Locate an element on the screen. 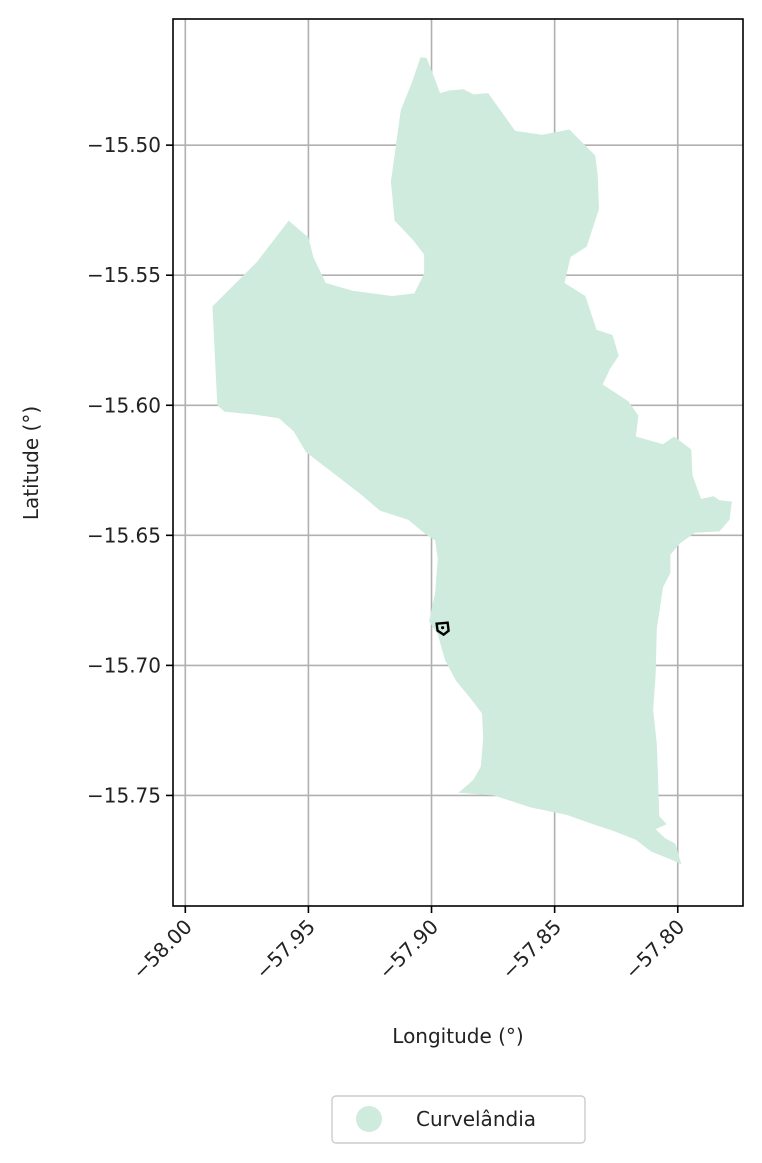  y-tick-label: −15.60 is located at coordinates (124, 405).